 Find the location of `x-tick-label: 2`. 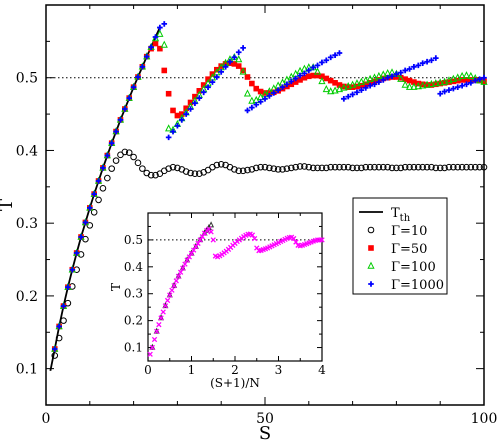

x-tick-label: 2 is located at coordinates (235, 370).